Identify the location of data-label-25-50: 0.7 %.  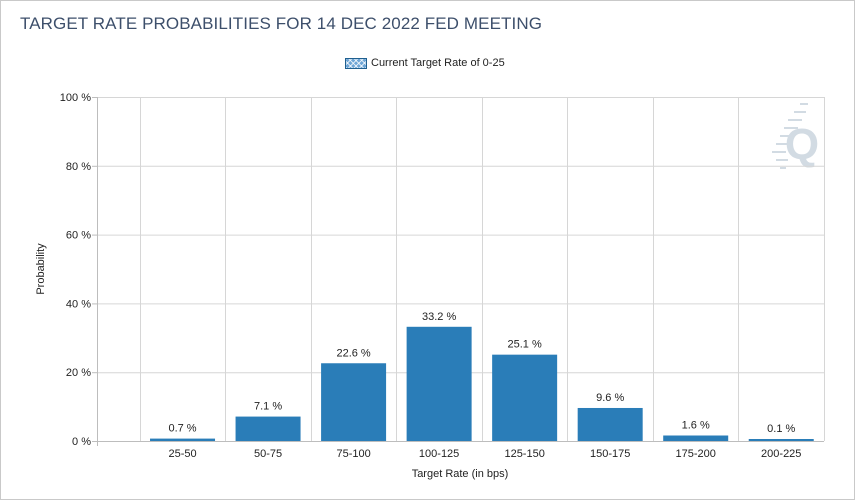
(182, 429).